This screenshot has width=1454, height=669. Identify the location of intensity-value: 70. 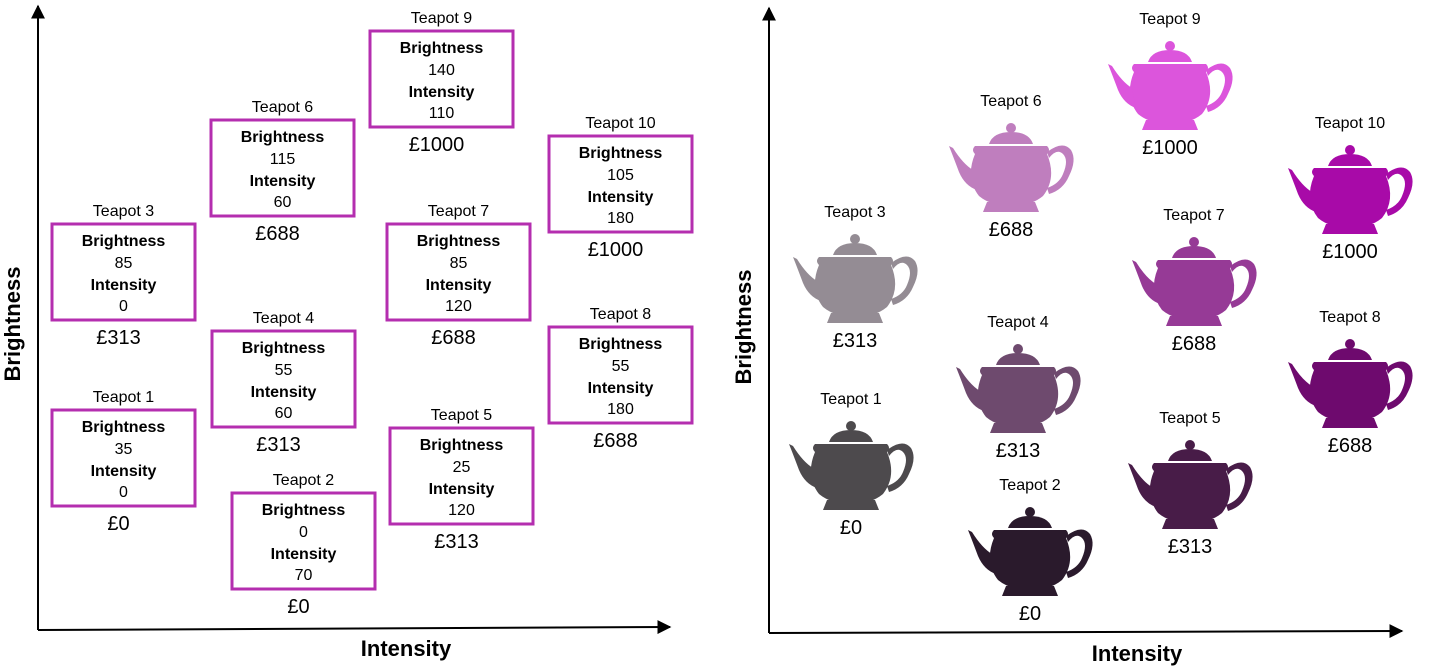
(304, 575).